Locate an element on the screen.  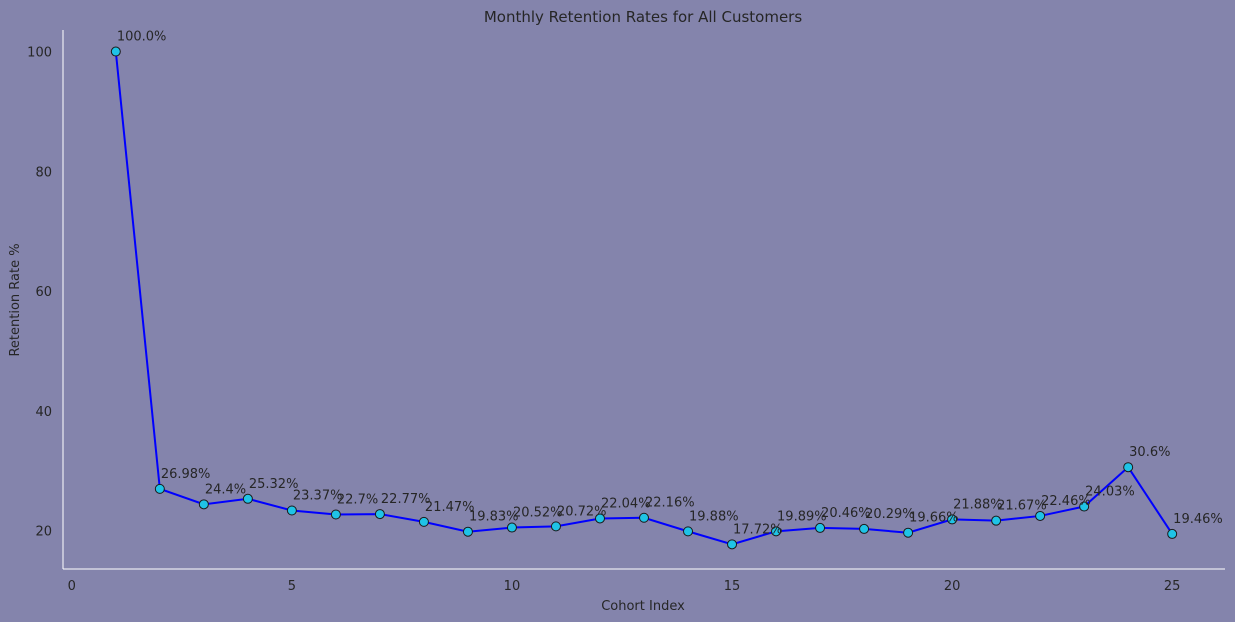
data-label: 20.72% is located at coordinates (582, 511).